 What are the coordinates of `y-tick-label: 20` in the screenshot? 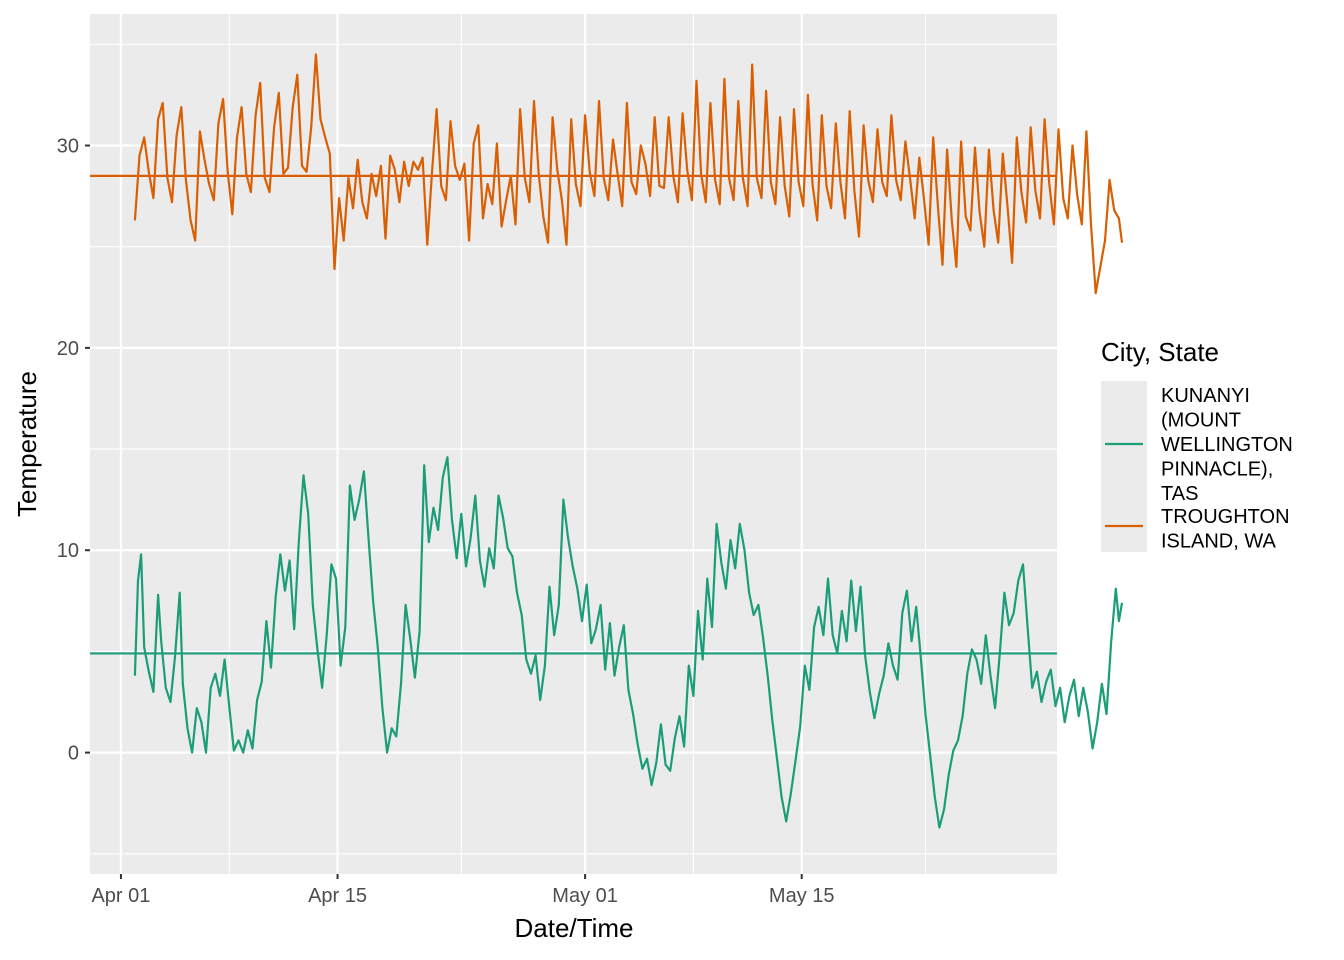 It's located at (68, 349).